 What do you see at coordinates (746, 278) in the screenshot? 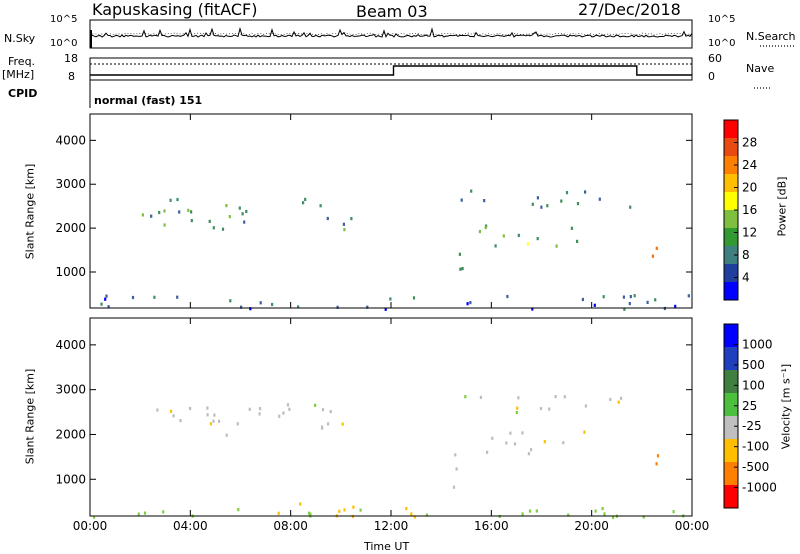
I see `p1-colorbar-tick-label: 4` at bounding box center [746, 278].